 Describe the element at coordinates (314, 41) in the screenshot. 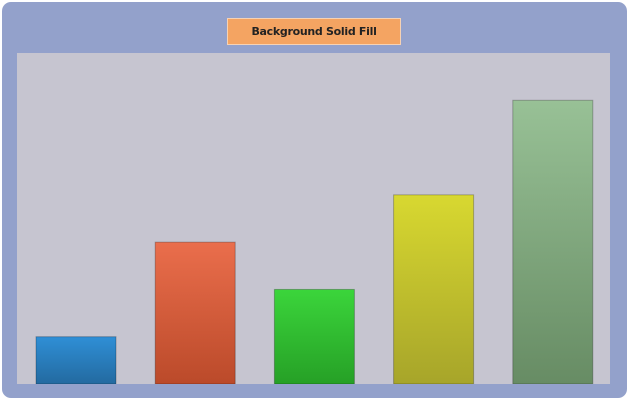

I see `chart-title: Background Solid Fill Sample` at that location.